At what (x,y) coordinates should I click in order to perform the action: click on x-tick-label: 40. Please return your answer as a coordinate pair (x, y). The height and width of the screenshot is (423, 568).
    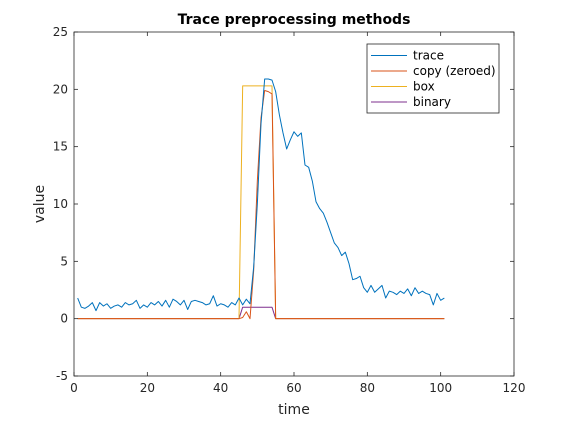
    Looking at the image, I should click on (220, 388).